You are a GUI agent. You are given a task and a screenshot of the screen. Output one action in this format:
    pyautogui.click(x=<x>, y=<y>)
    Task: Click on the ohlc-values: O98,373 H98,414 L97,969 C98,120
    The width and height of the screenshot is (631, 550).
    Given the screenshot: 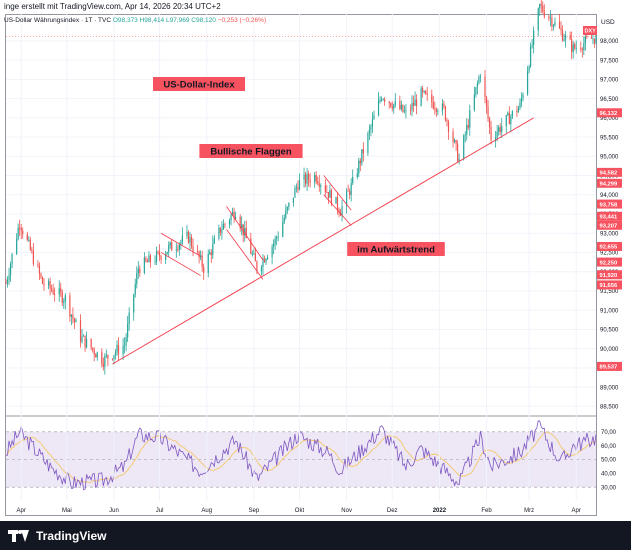 What is the action you would take?
    pyautogui.click(x=164, y=20)
    